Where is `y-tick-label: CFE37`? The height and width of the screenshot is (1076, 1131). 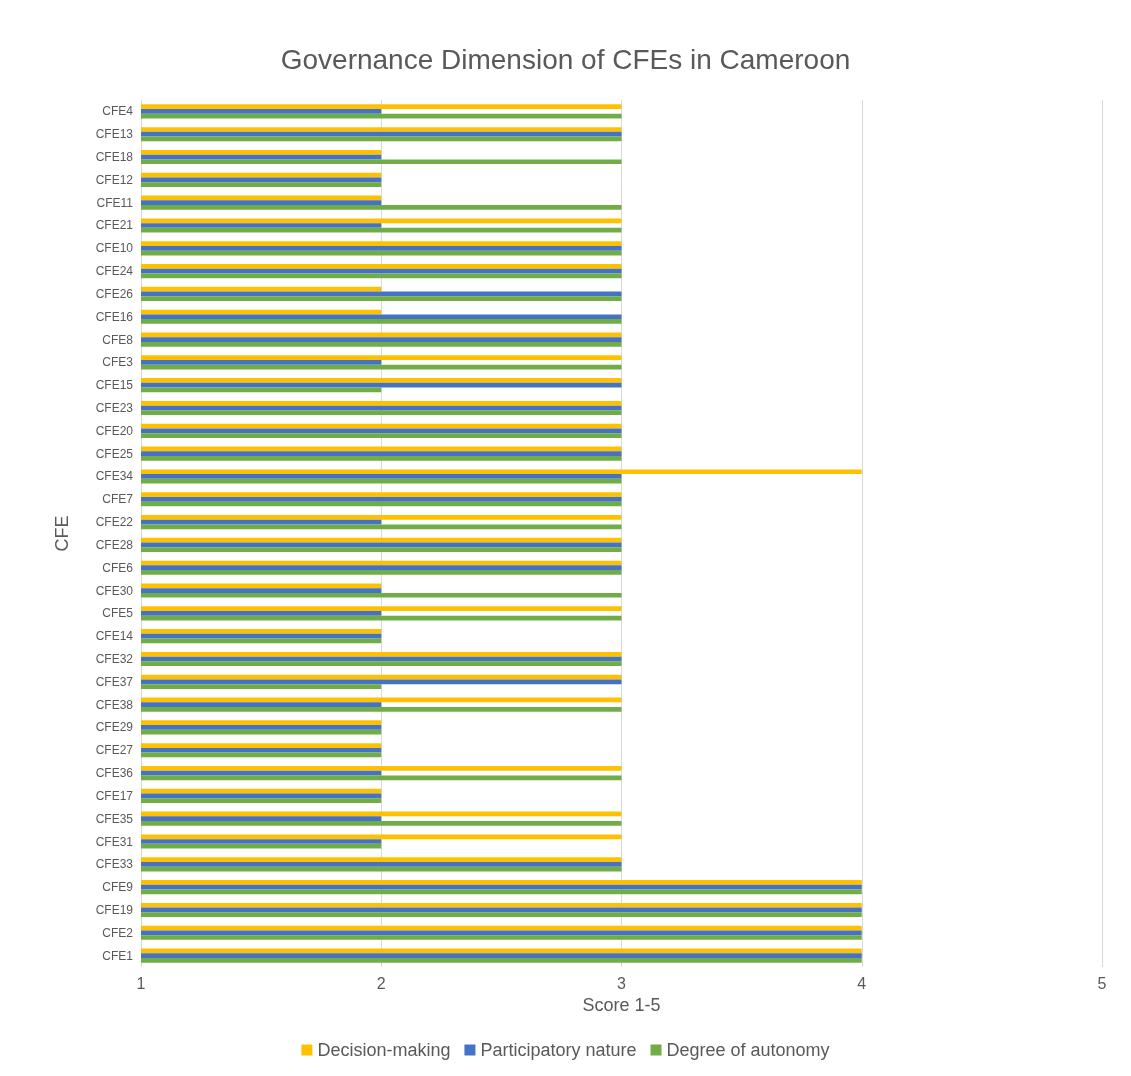 y-tick-label: CFE37 is located at coordinates (114, 681).